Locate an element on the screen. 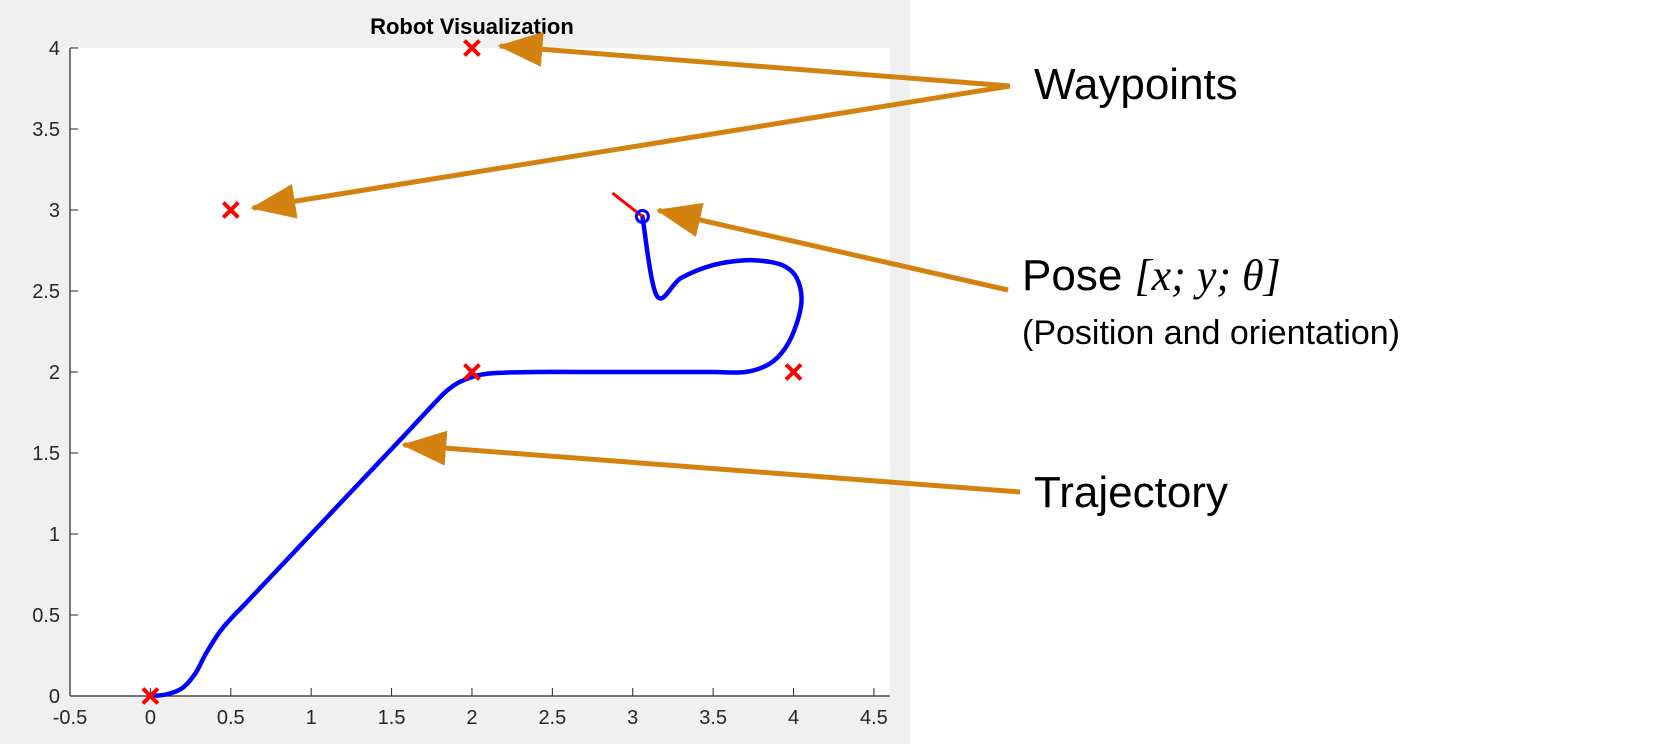  y-tick-label: 0 is located at coordinates (54, 697).